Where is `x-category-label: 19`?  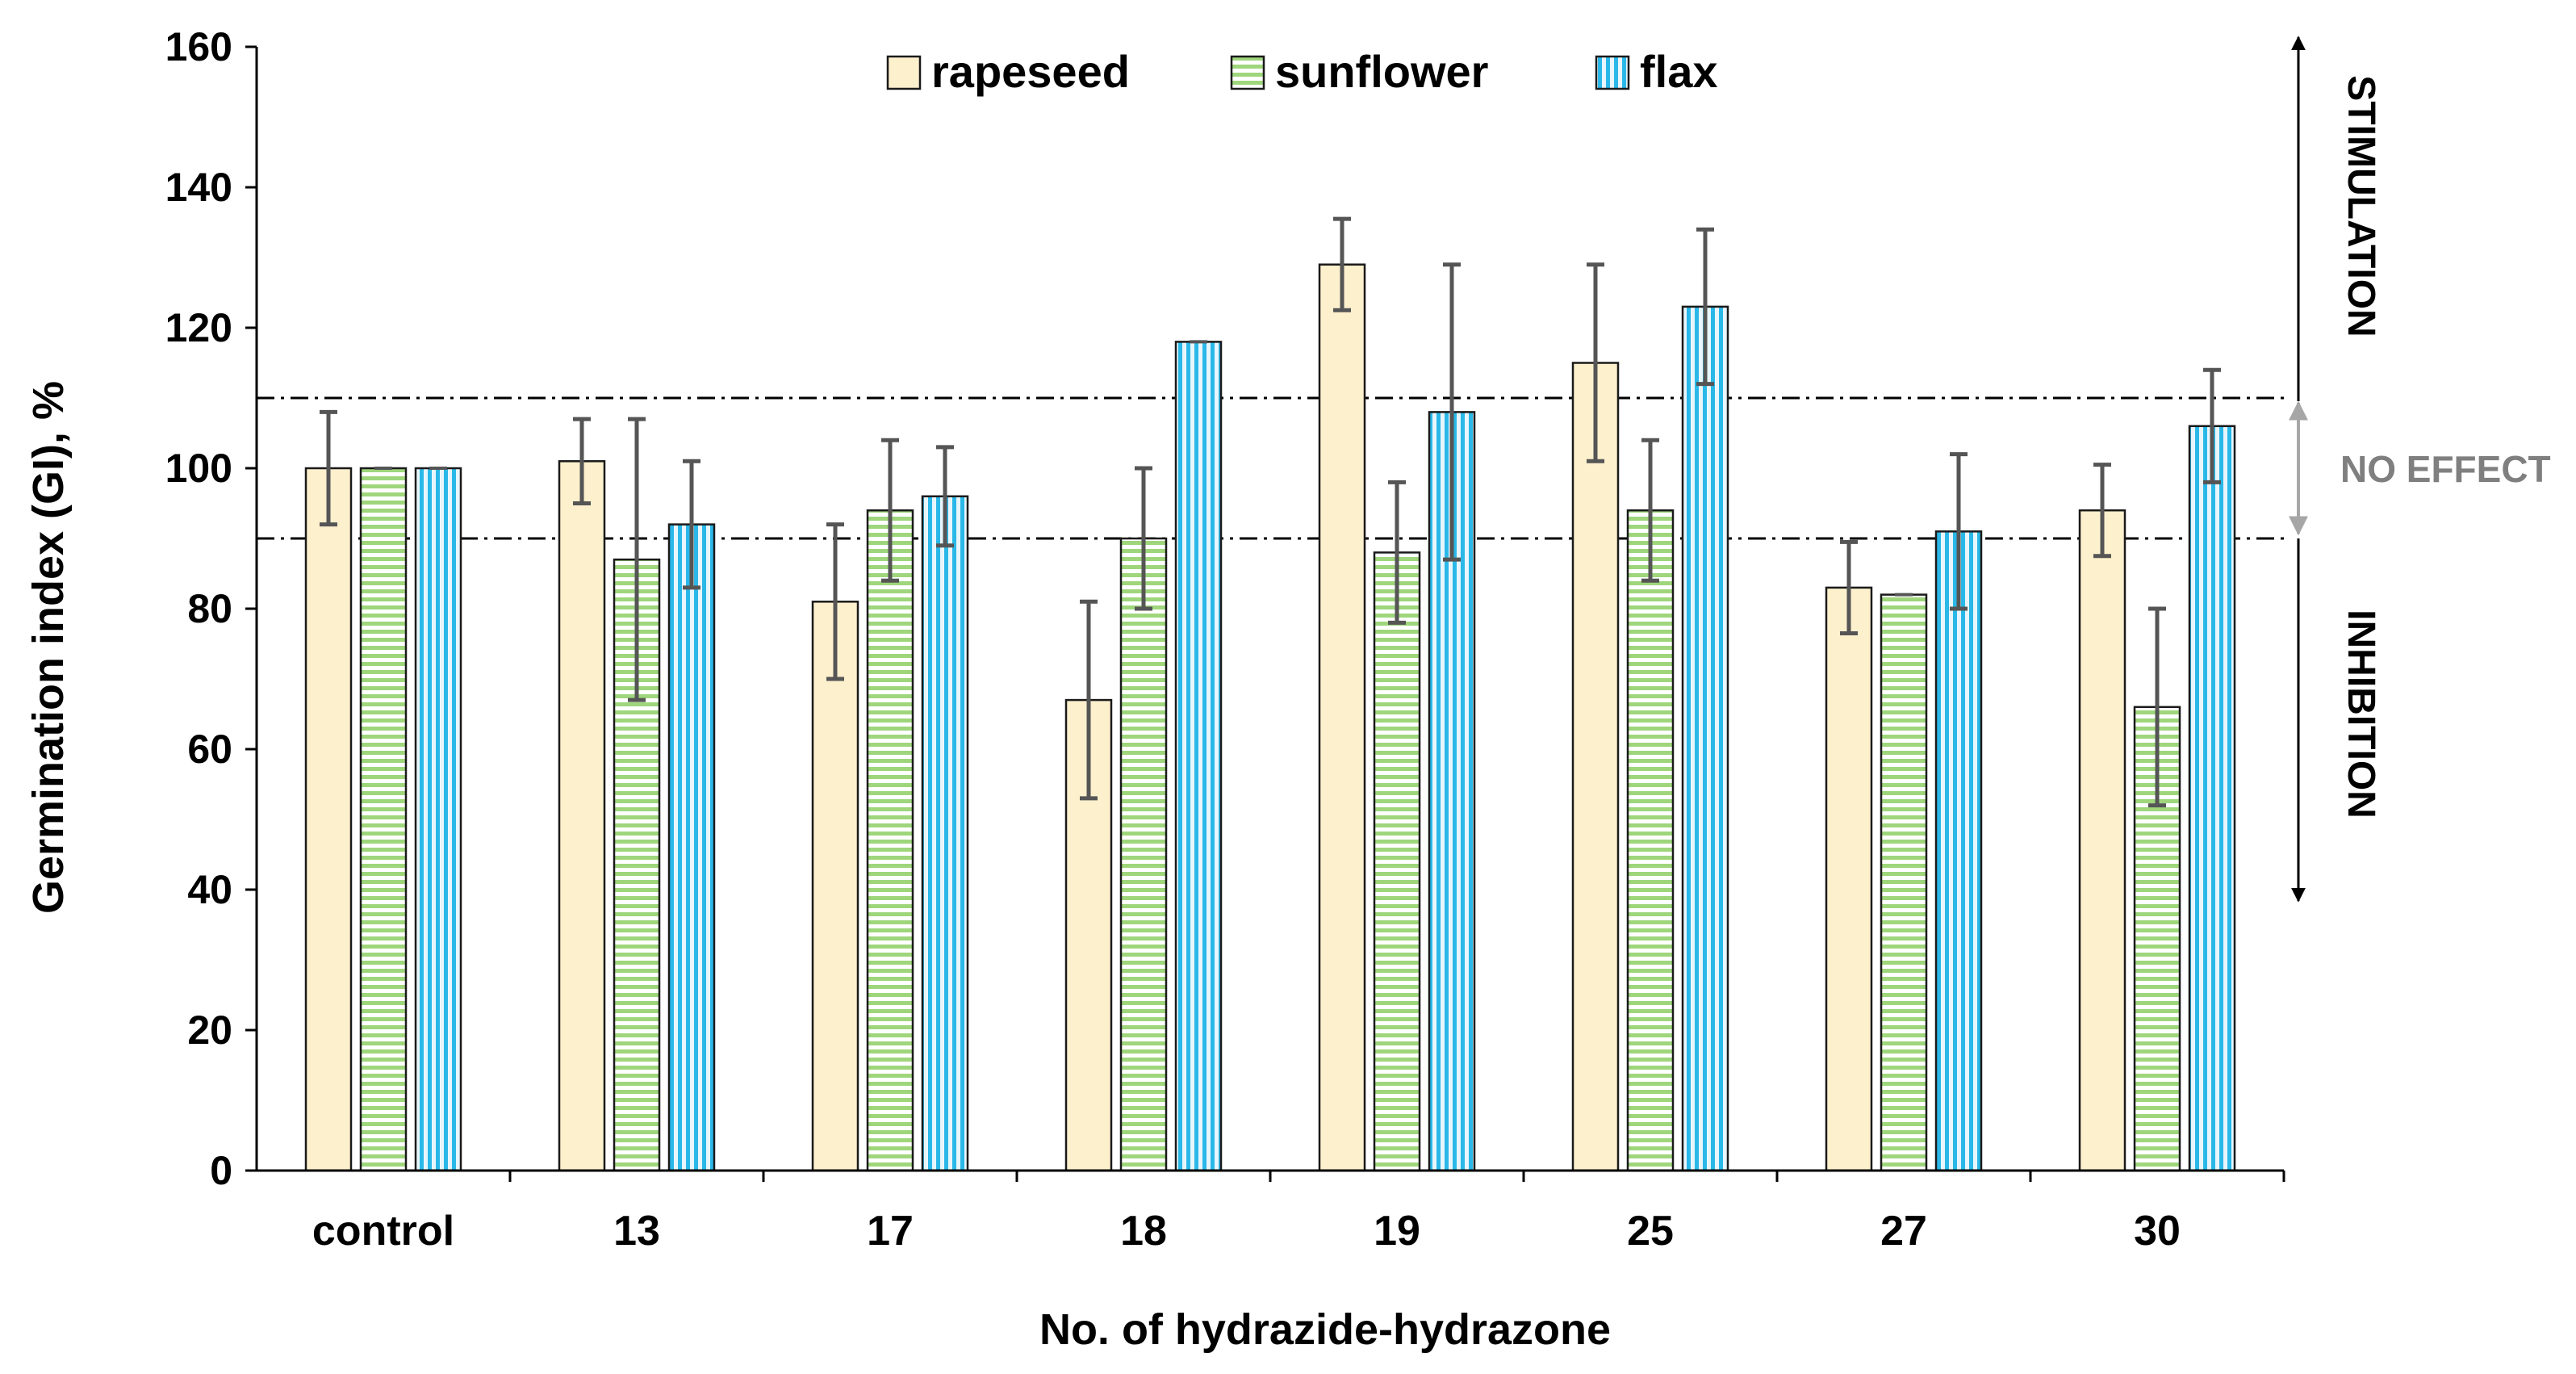
x-category-label: 19 is located at coordinates (1397, 1231).